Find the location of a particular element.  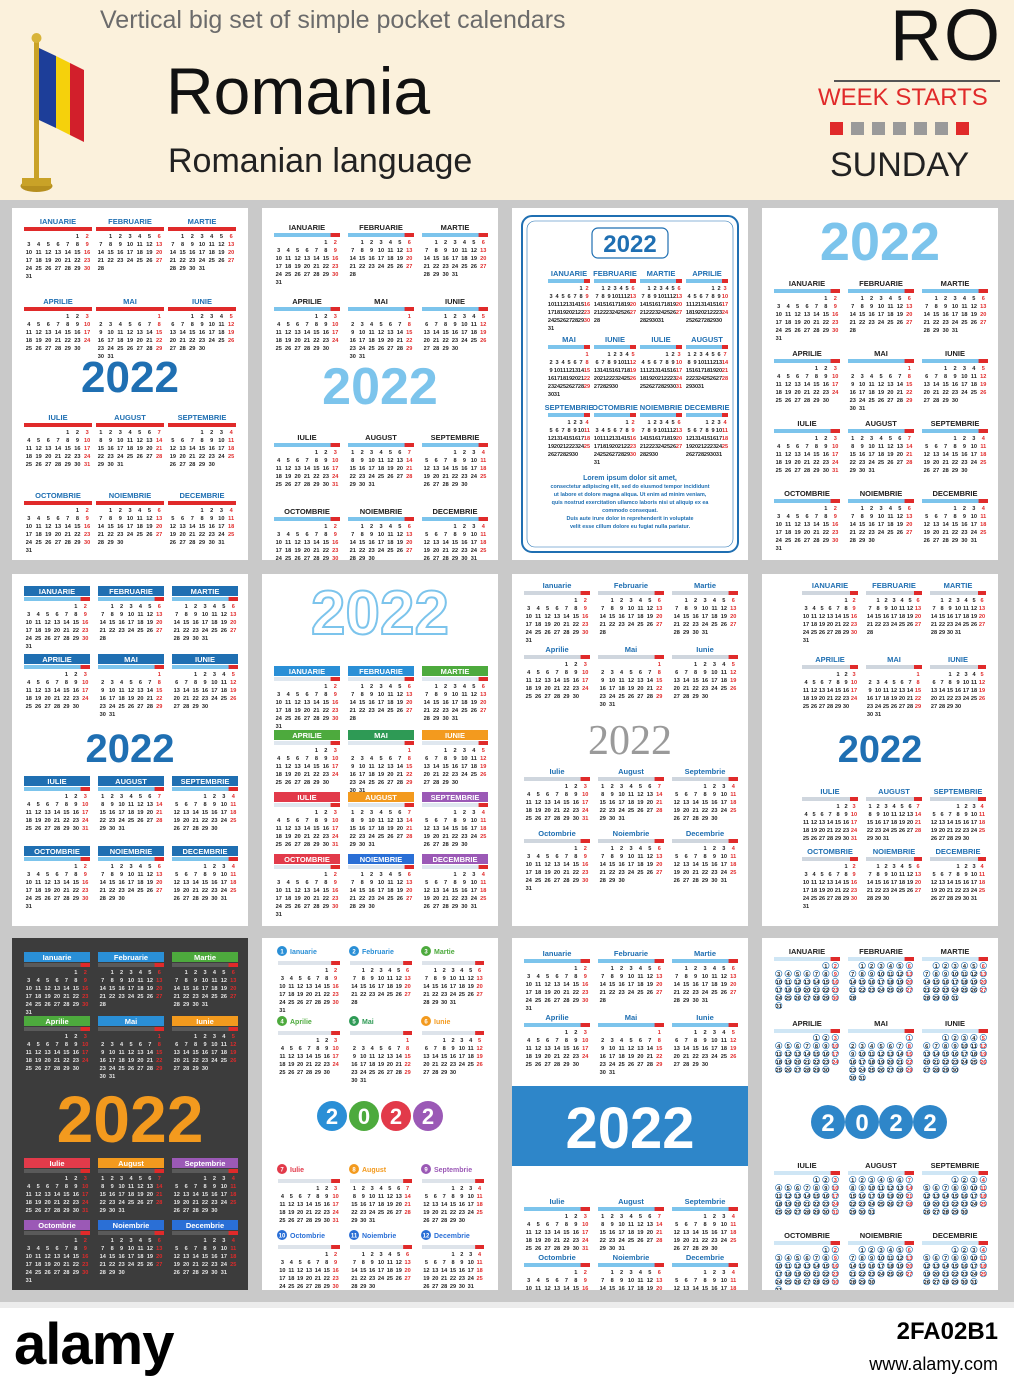

month-name: OCTOMBRIE is located at coordinates (307, 859).